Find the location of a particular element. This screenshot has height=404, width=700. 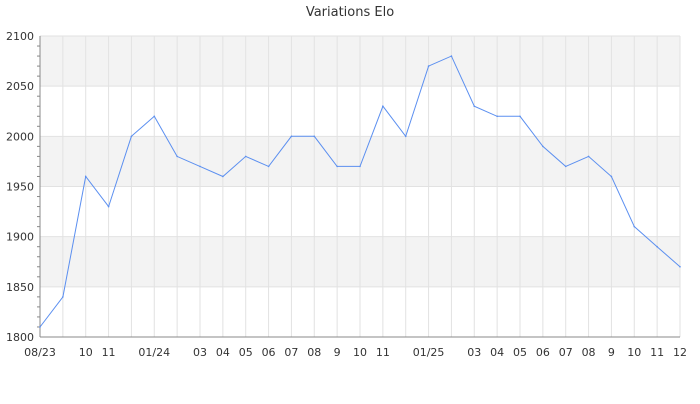

y-tick-label: 1800 is located at coordinates (20, 337).